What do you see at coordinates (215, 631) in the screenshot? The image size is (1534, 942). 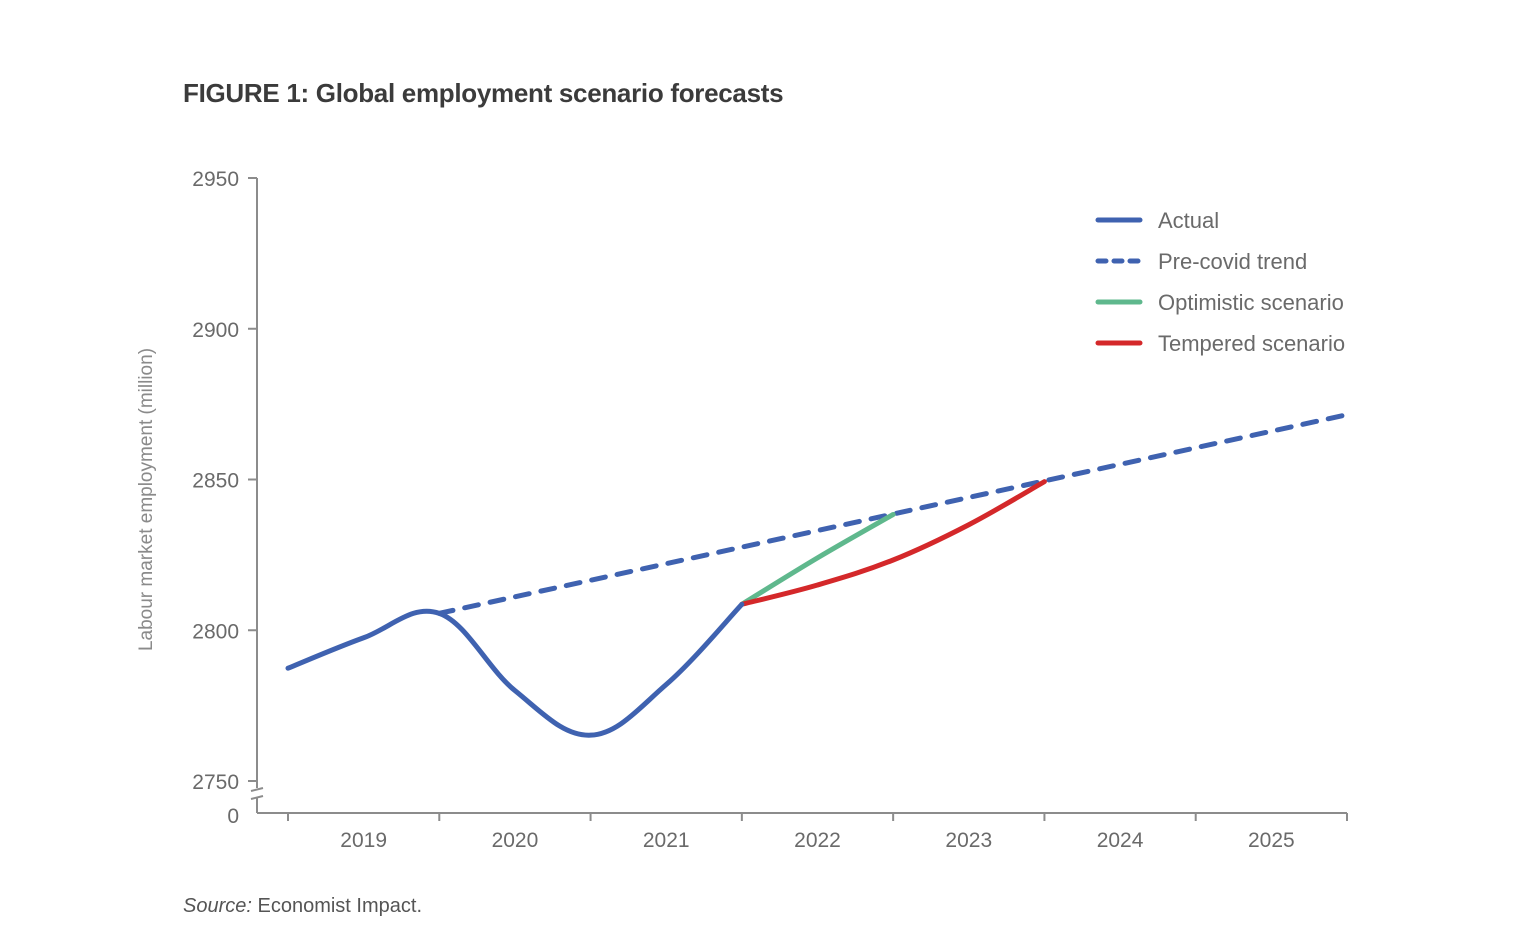 I see `y-tick-label: 2800` at bounding box center [215, 631].